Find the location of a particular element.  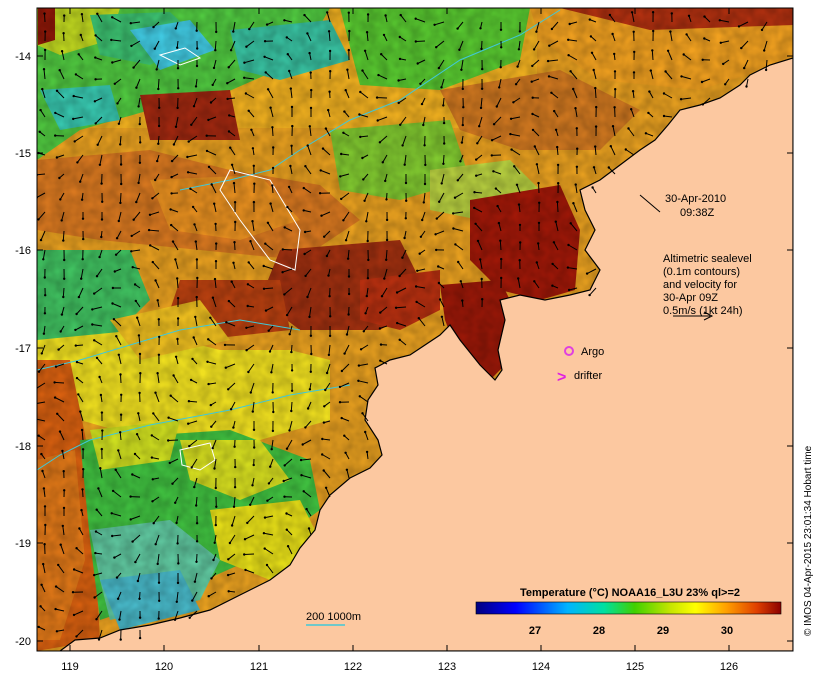

lon-tick-label: 124 is located at coordinates (541, 667).